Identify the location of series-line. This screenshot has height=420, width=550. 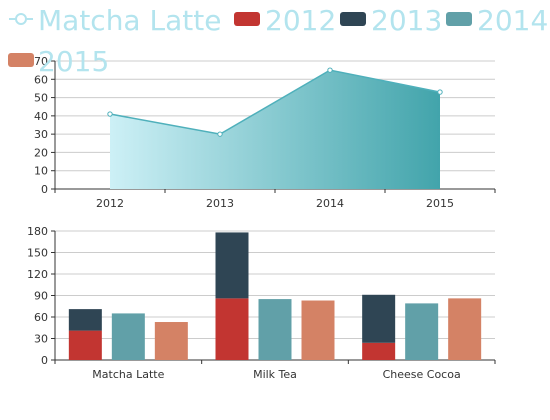
(275, 102).